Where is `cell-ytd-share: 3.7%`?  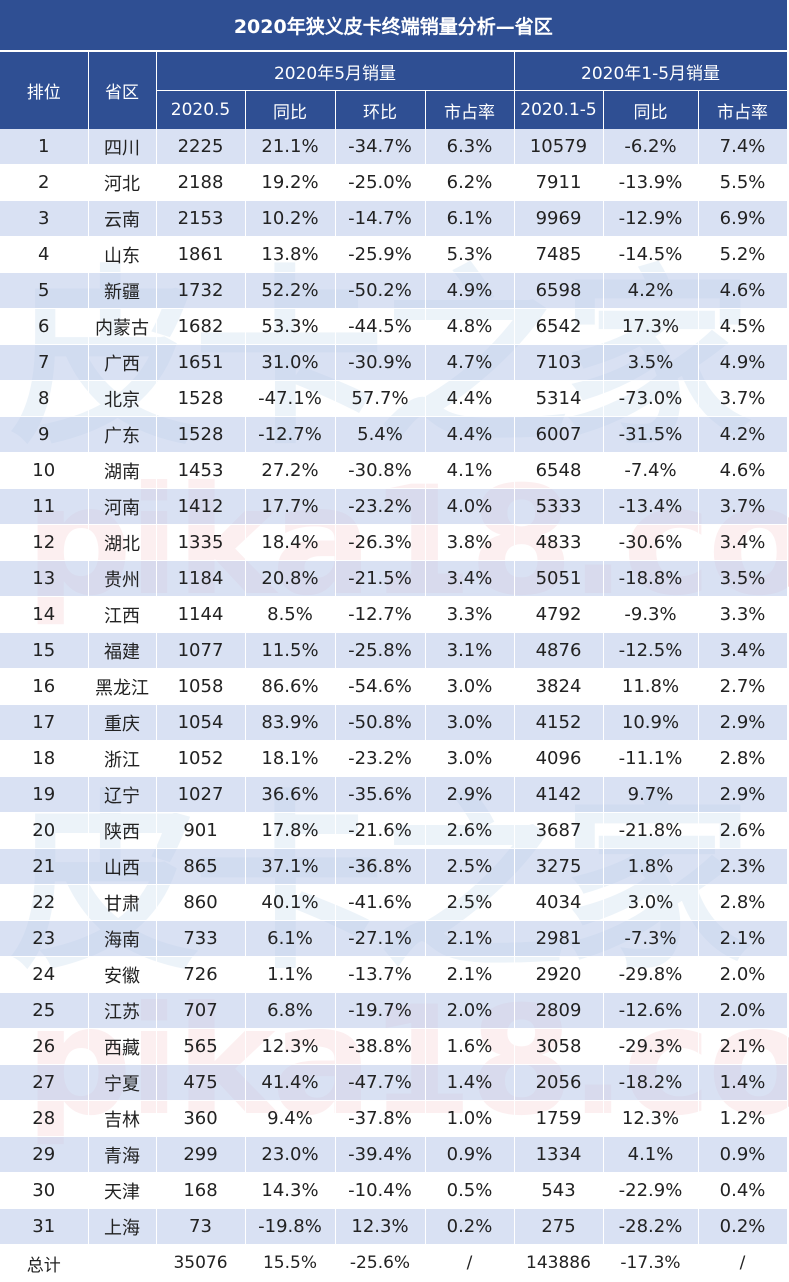 cell-ytd-share: 3.7% is located at coordinates (743, 398).